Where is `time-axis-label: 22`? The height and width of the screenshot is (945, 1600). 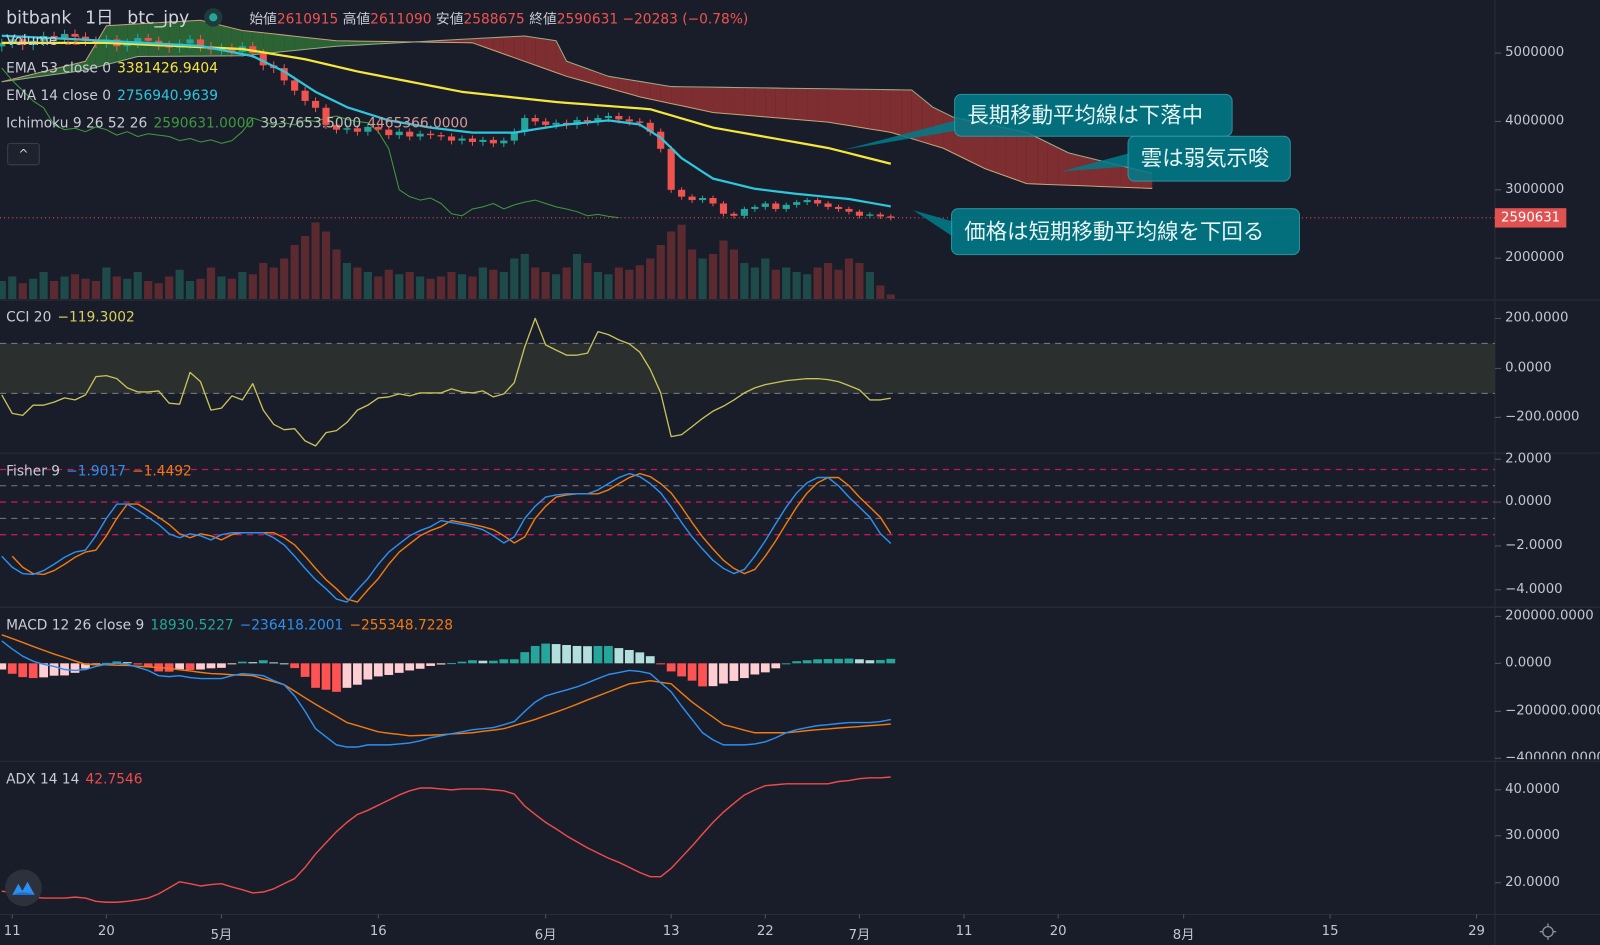 time-axis-label: 22 is located at coordinates (765, 931).